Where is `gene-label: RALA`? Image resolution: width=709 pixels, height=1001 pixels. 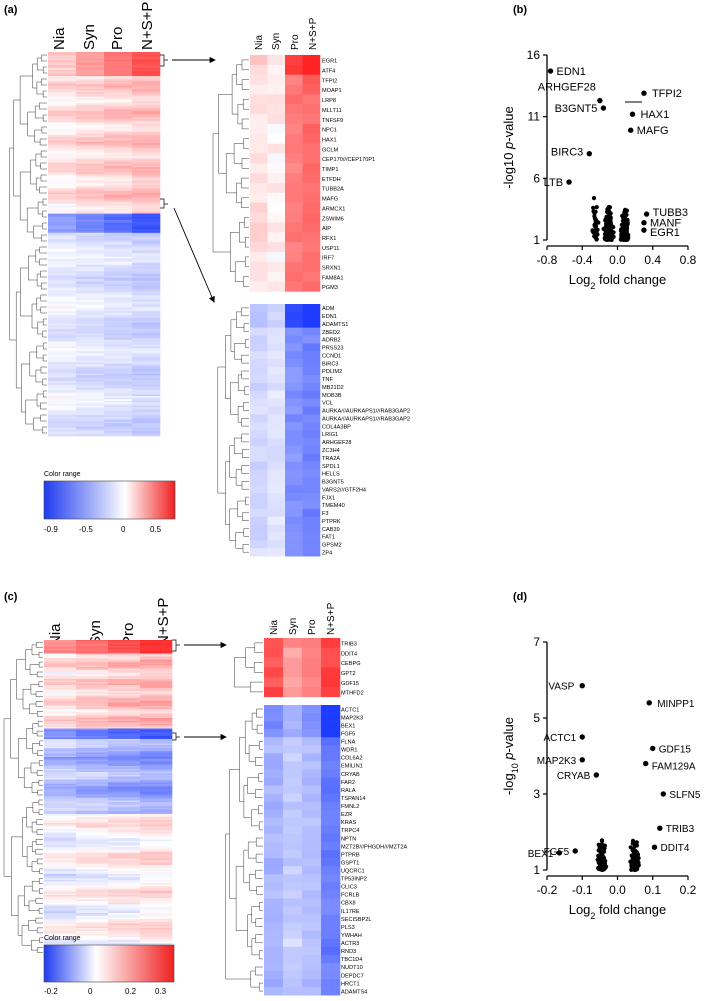
gene-label: RALA is located at coordinates (348, 791).